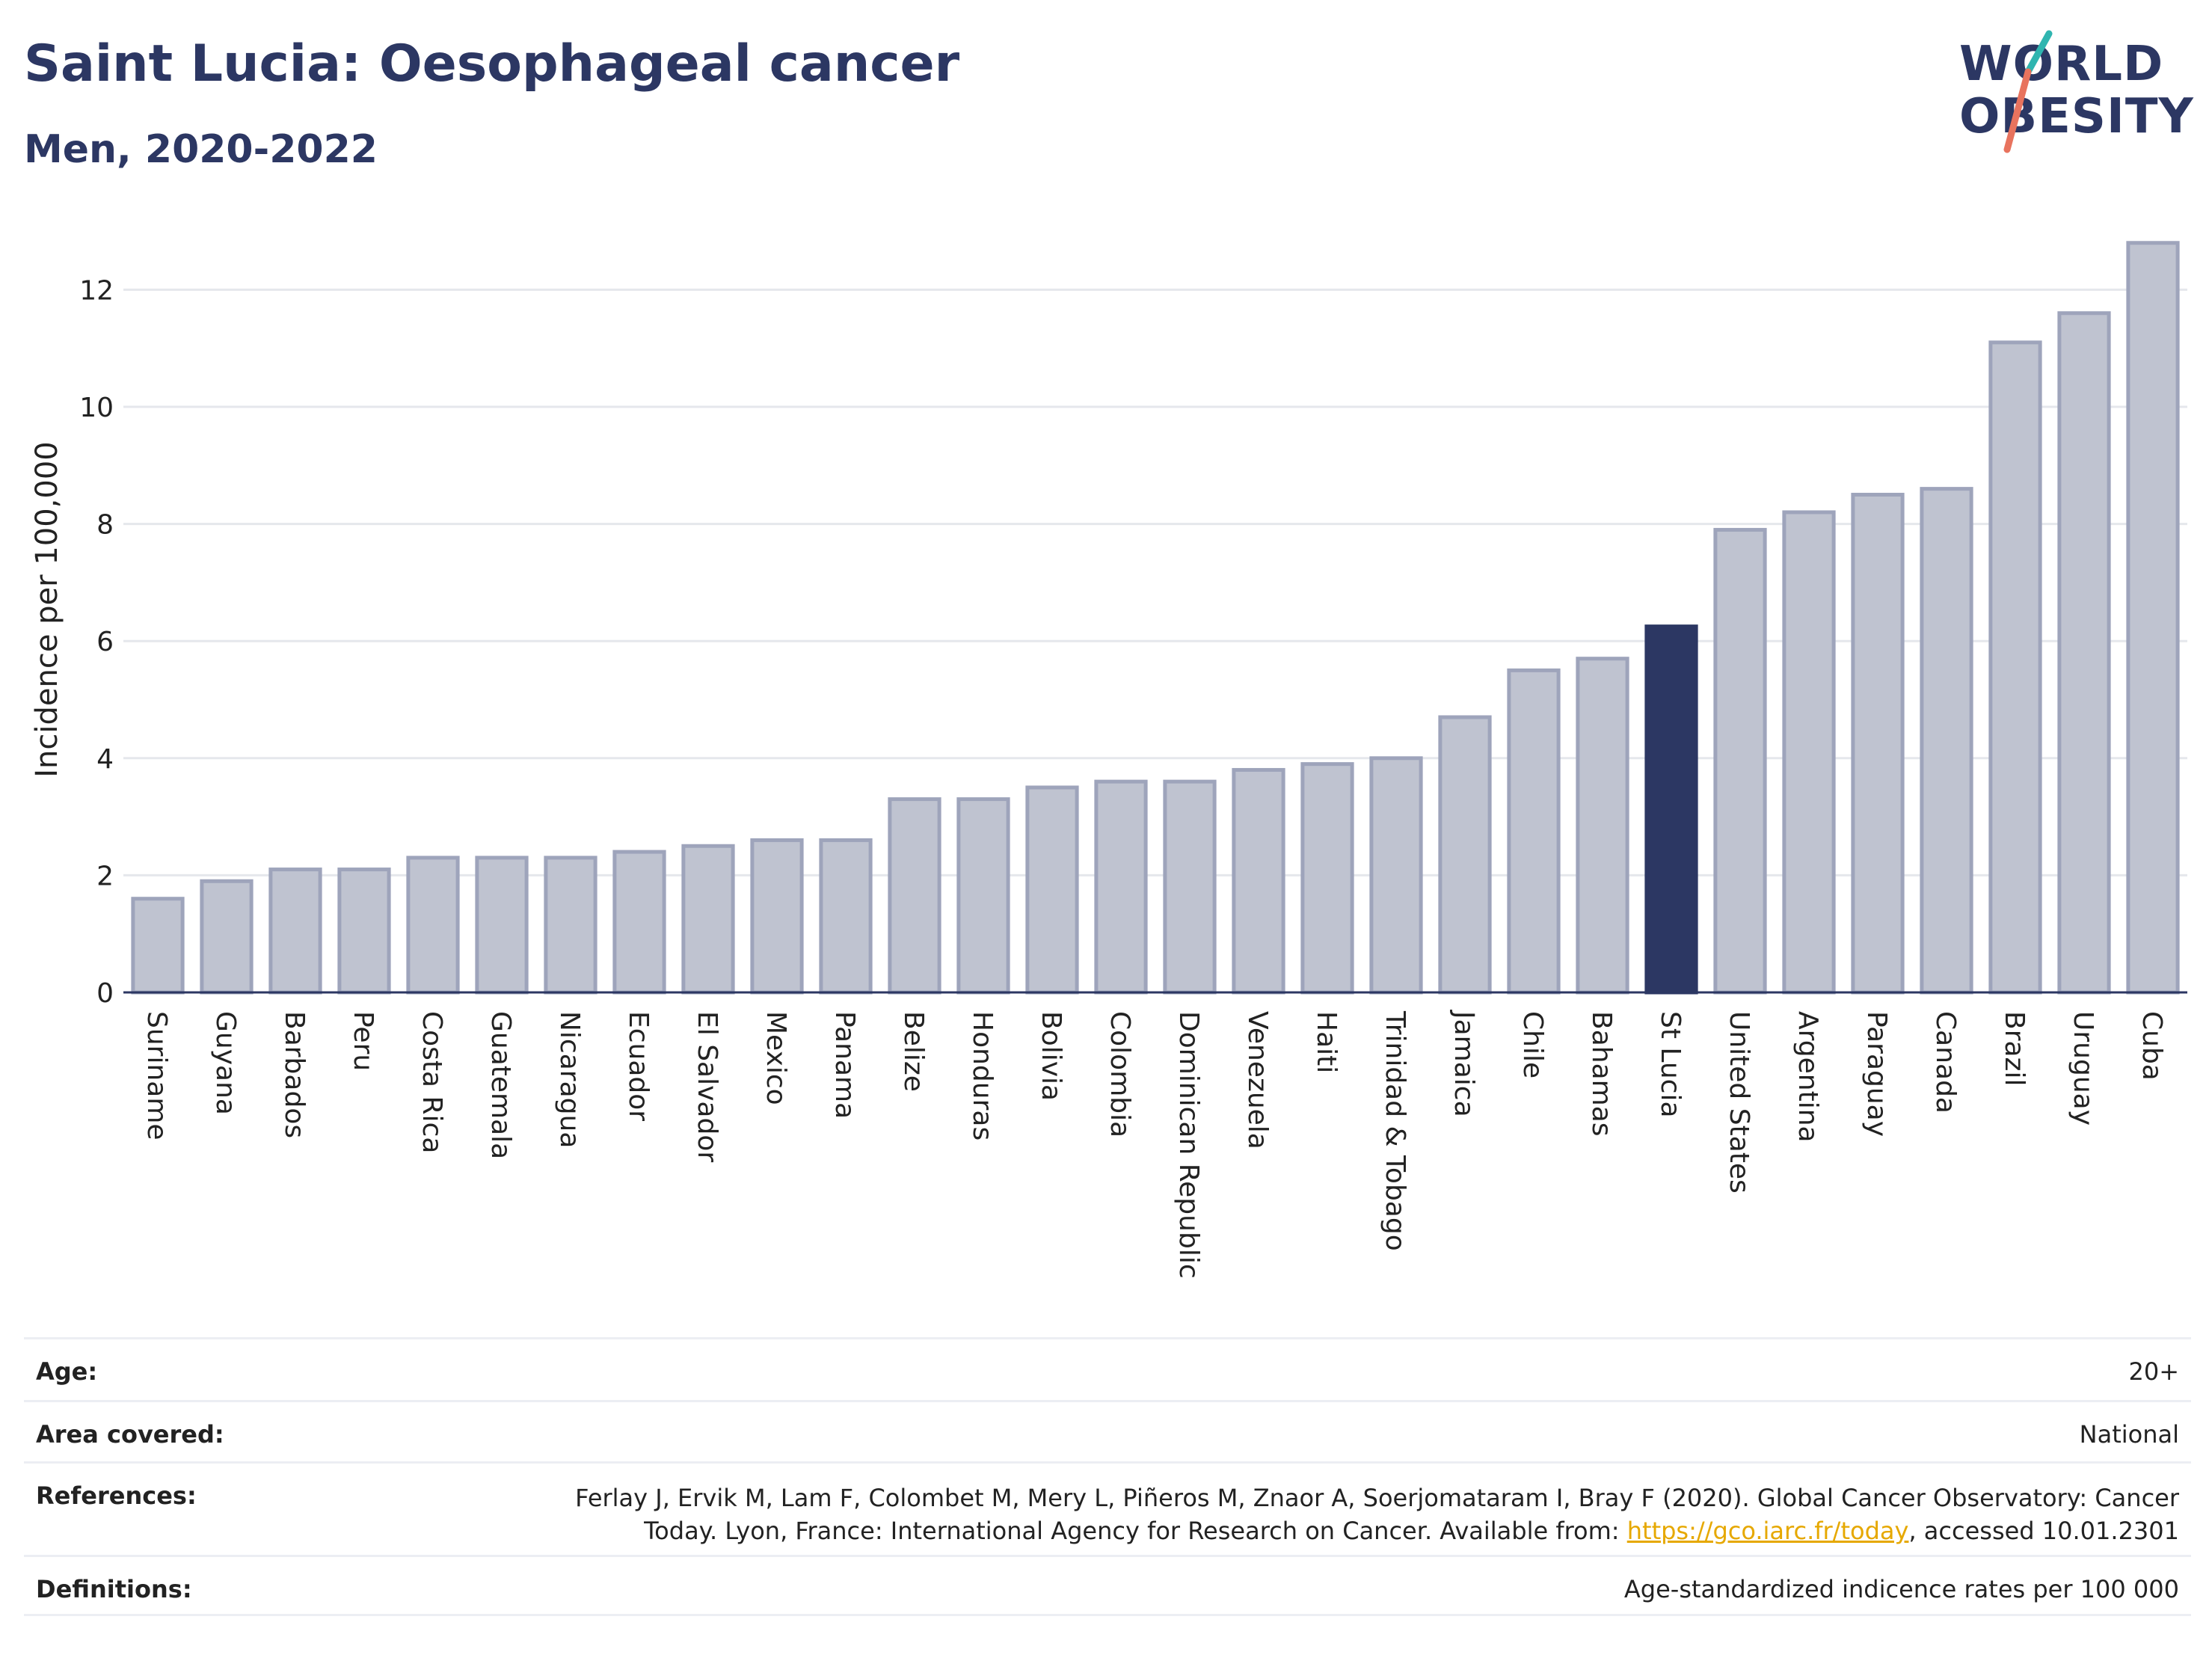 This screenshot has height=1655, width=2212. I want to click on logo-line-2: OBESITY, so click(2076, 116).